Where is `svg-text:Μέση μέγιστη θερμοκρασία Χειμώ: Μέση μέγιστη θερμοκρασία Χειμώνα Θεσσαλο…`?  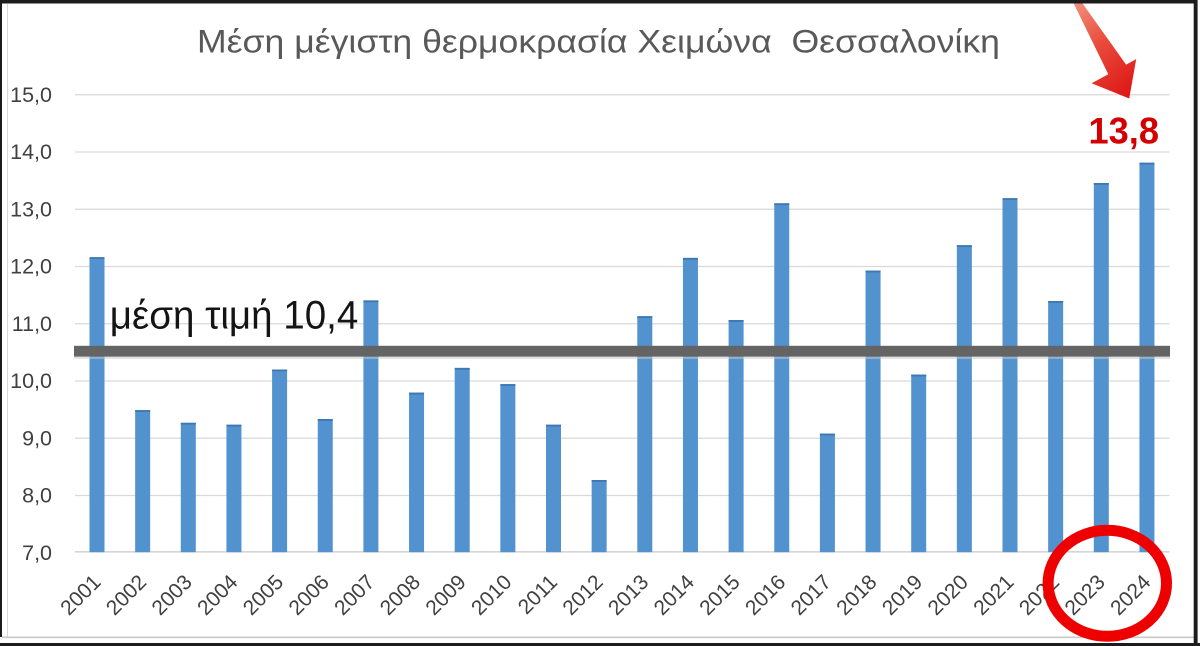
svg-text:Μέση μέγιστη θερμοκρασία Χειμώ: Μέση μέγιστη θερμοκρασία Χειμώνα Θεσσαλο… is located at coordinates (598, 42).